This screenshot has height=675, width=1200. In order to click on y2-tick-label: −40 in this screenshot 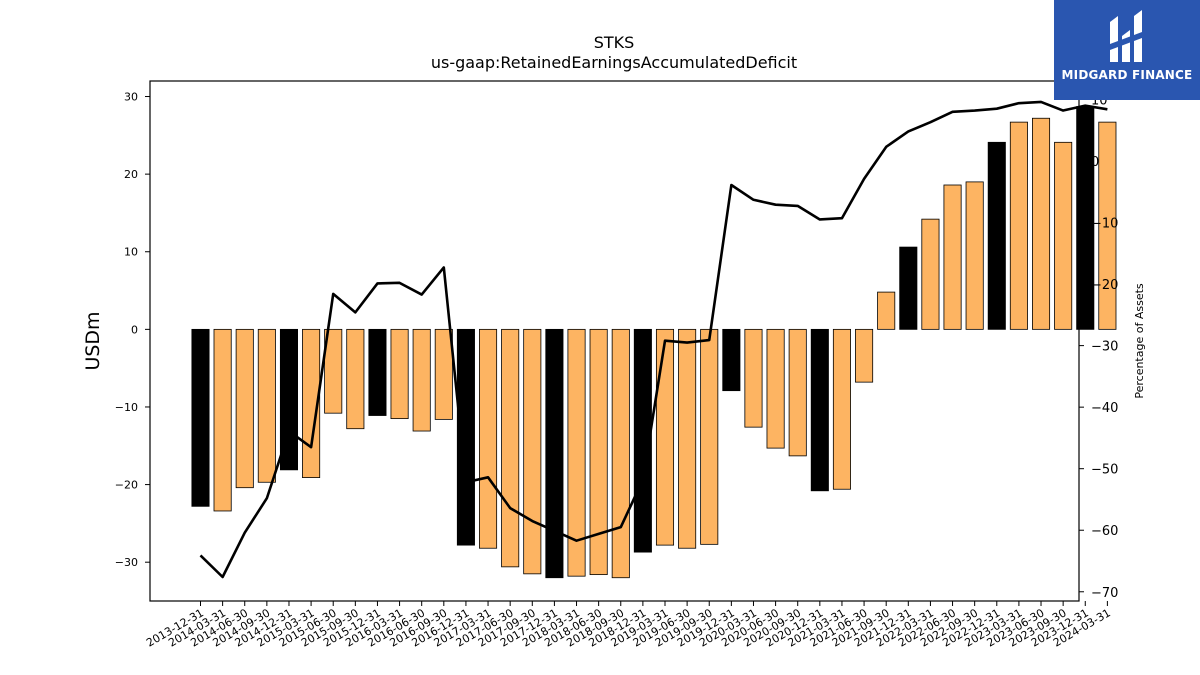, I will do `click(1104, 408)`.